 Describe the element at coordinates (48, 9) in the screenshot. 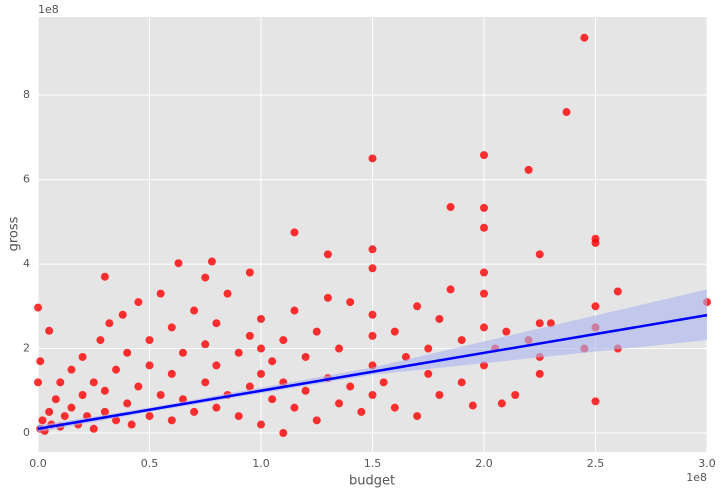

I see `y-offset-label: 1e8` at that location.